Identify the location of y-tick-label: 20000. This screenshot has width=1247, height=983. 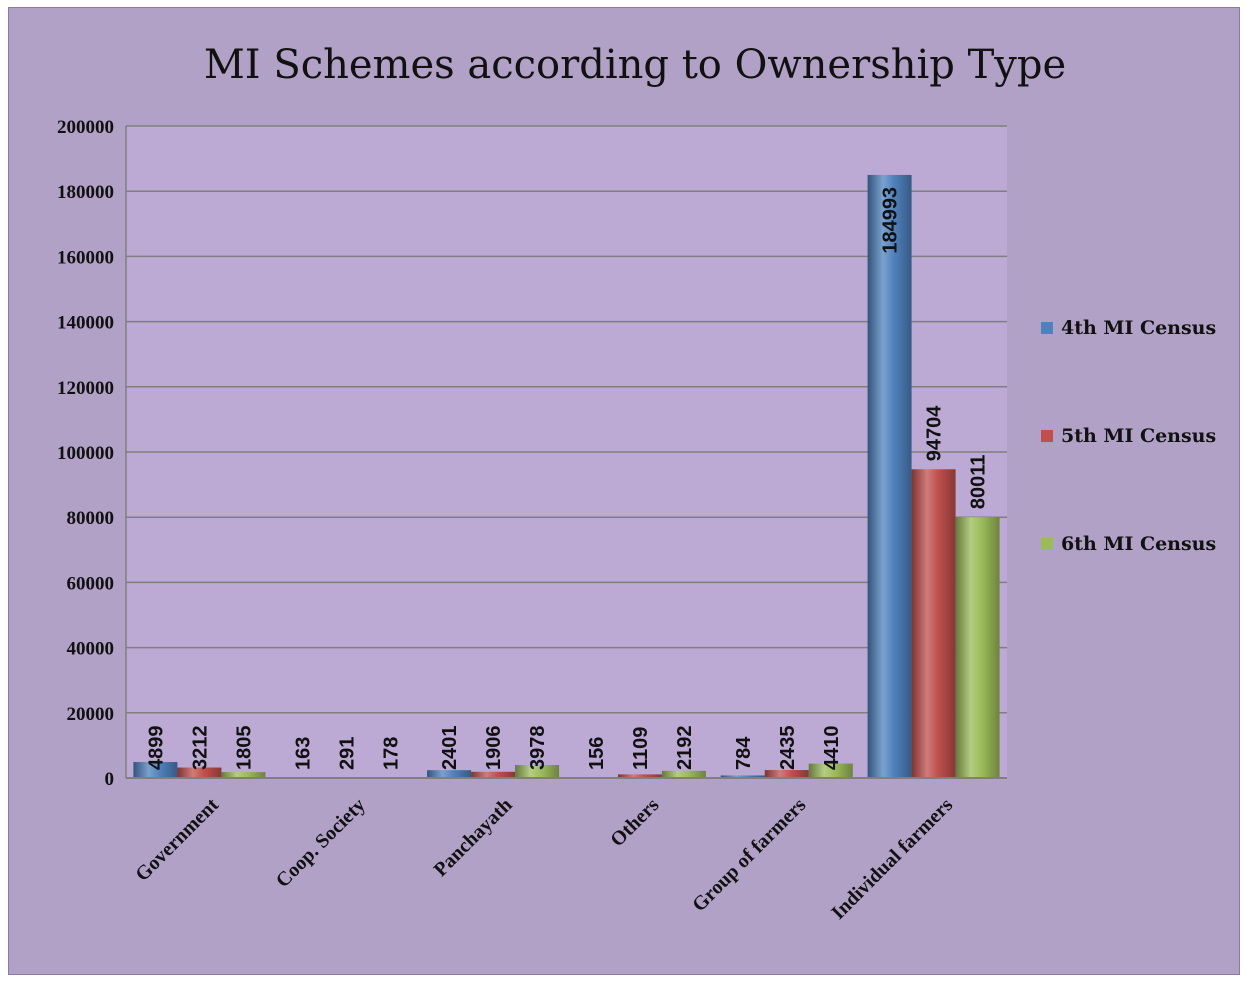
(91, 714).